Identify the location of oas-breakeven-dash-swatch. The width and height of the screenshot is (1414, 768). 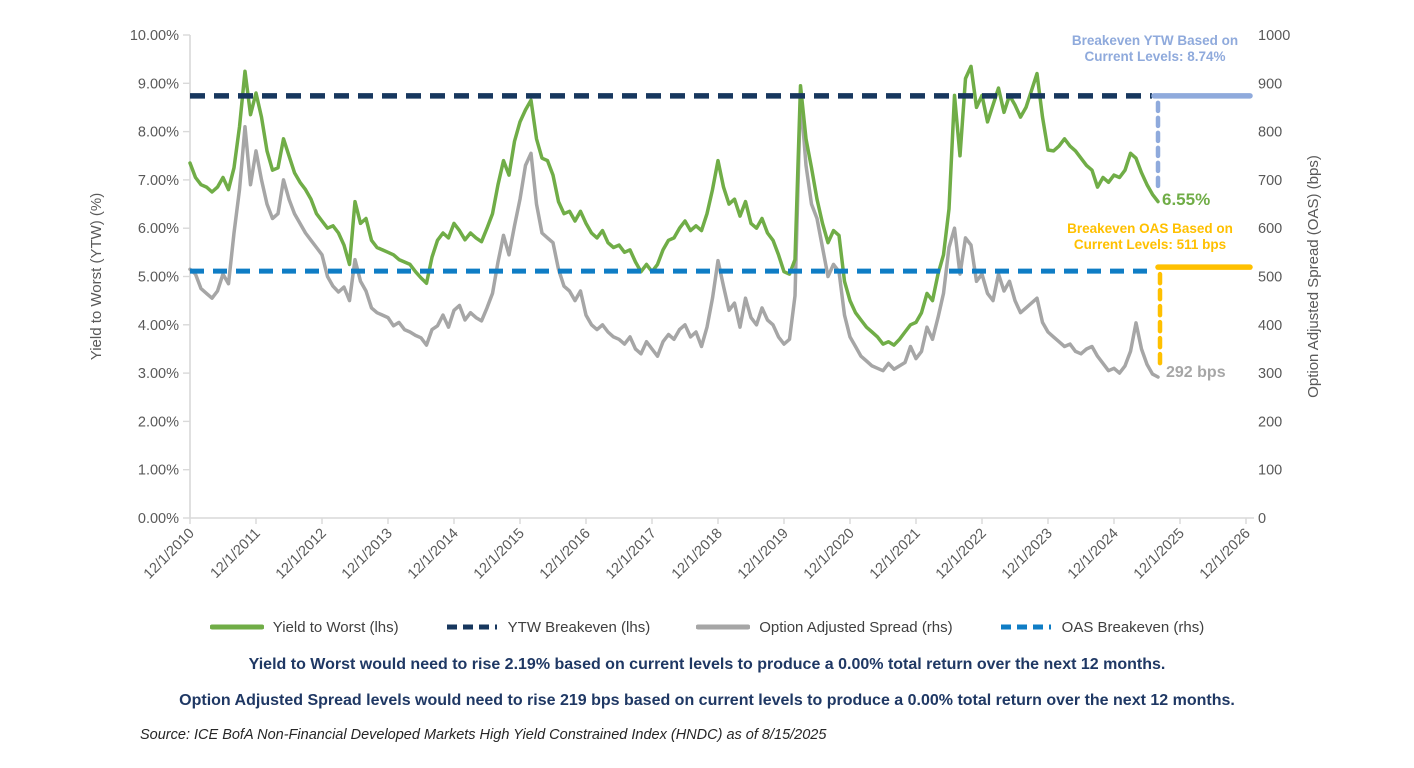
(1026, 627).